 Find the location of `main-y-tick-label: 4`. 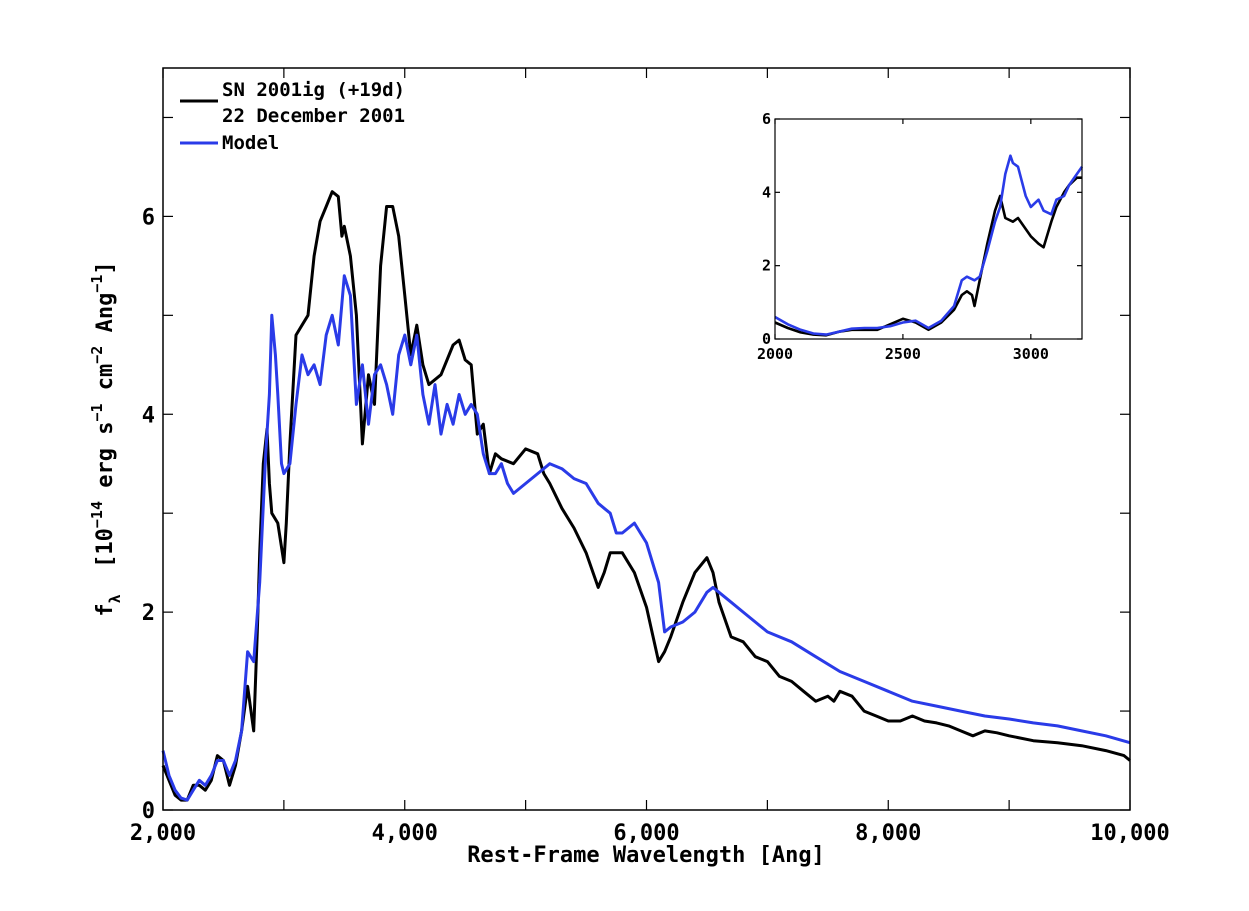

main-y-tick-label: 4 is located at coordinates (148, 415).